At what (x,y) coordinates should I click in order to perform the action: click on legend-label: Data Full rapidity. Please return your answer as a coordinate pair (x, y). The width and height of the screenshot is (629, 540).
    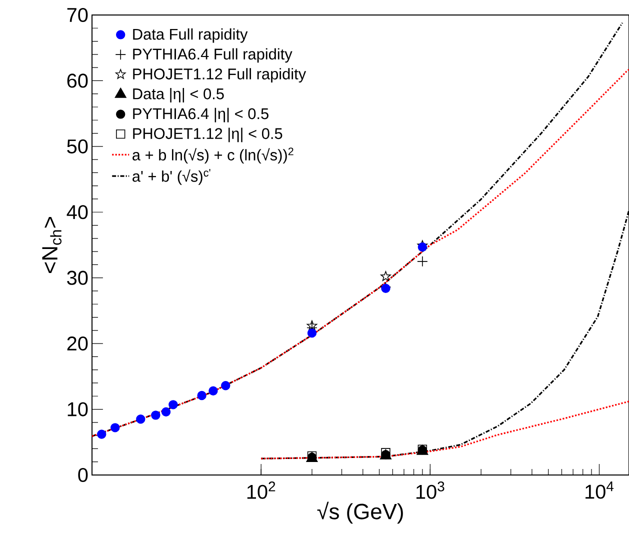
    Looking at the image, I should click on (190, 35).